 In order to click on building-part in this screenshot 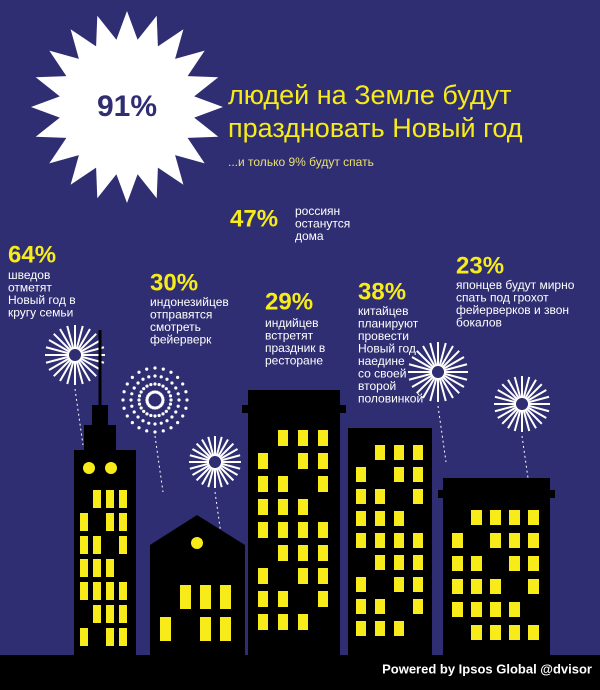, I will do `click(100, 416)`.